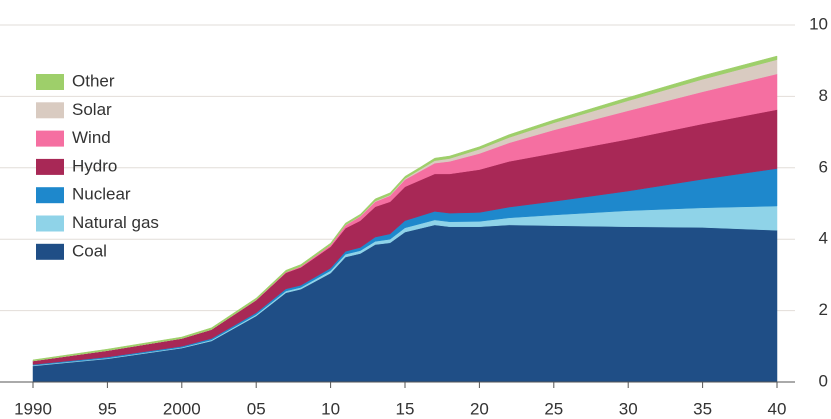 This screenshot has height=419, width=831. I want to click on x-tick-label: 95, so click(107, 408).